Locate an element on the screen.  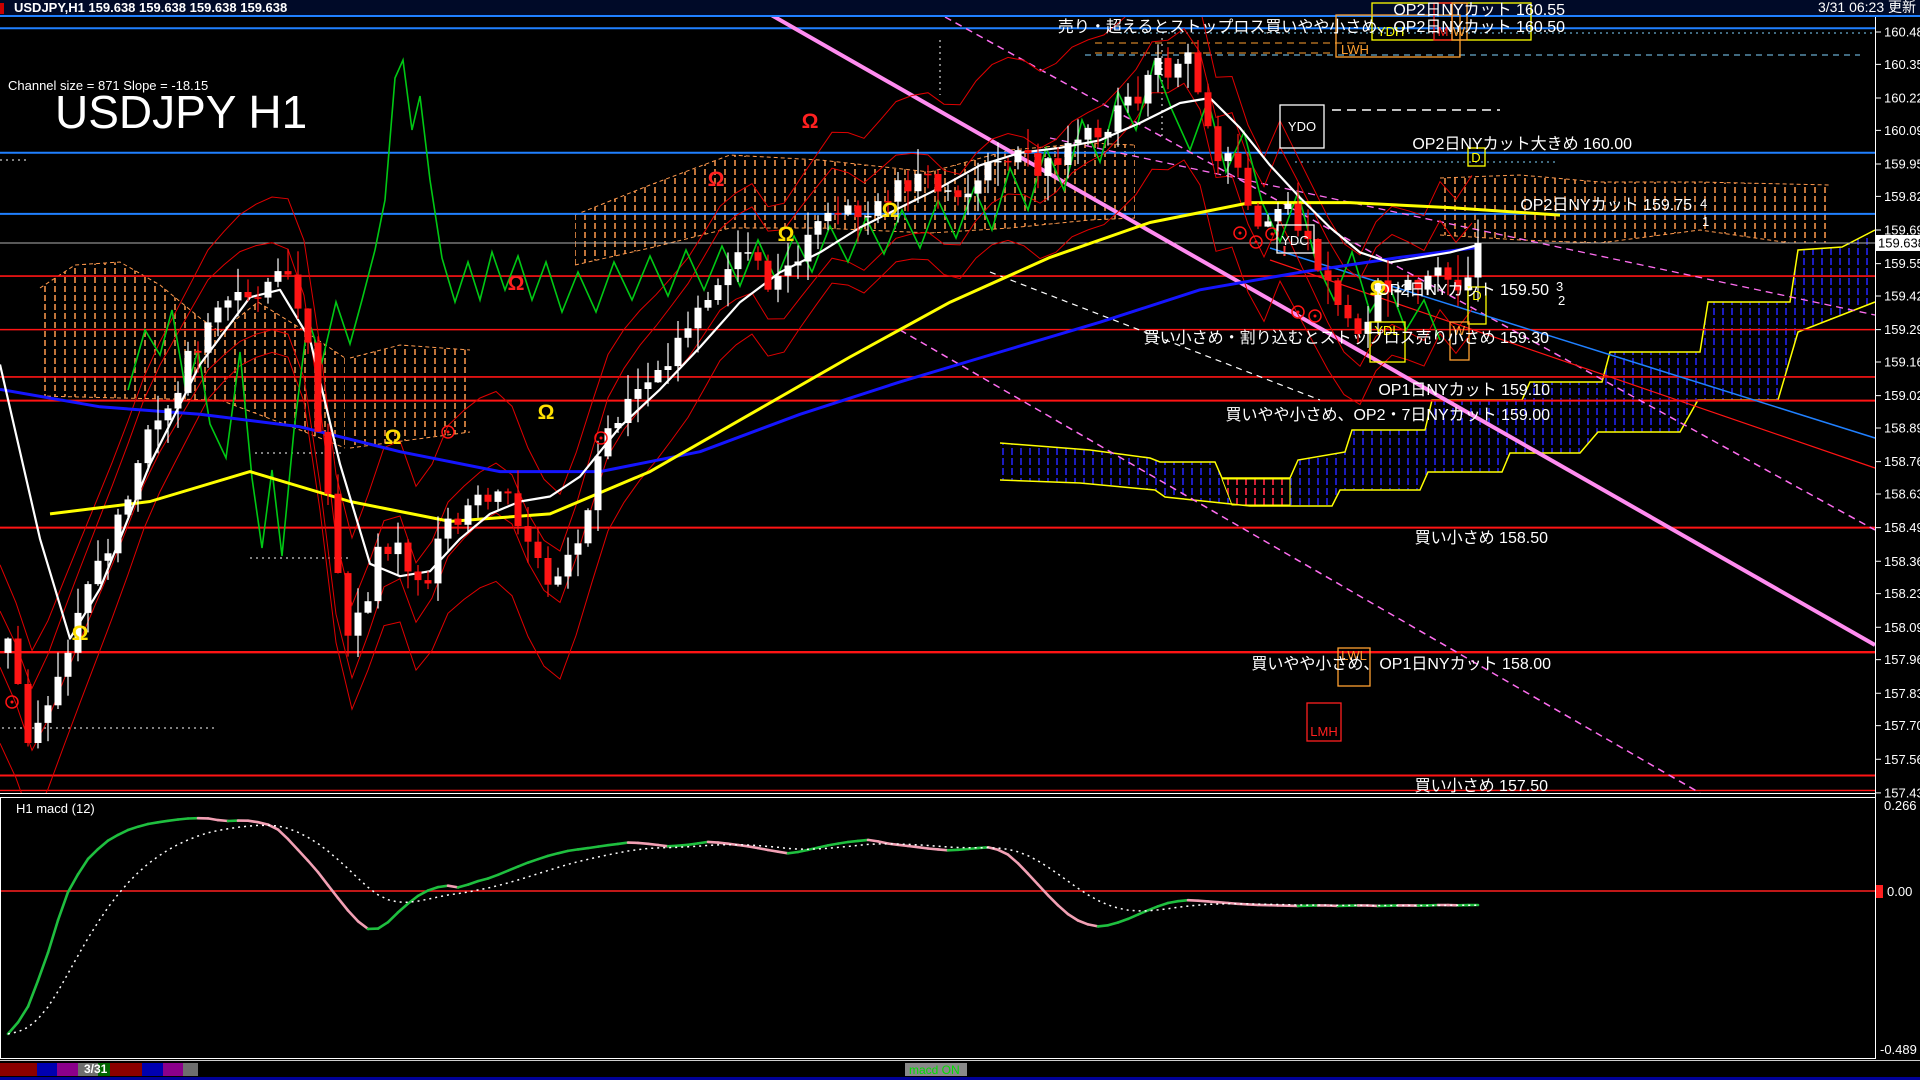
session-block is located at coordinates (88, 1069).